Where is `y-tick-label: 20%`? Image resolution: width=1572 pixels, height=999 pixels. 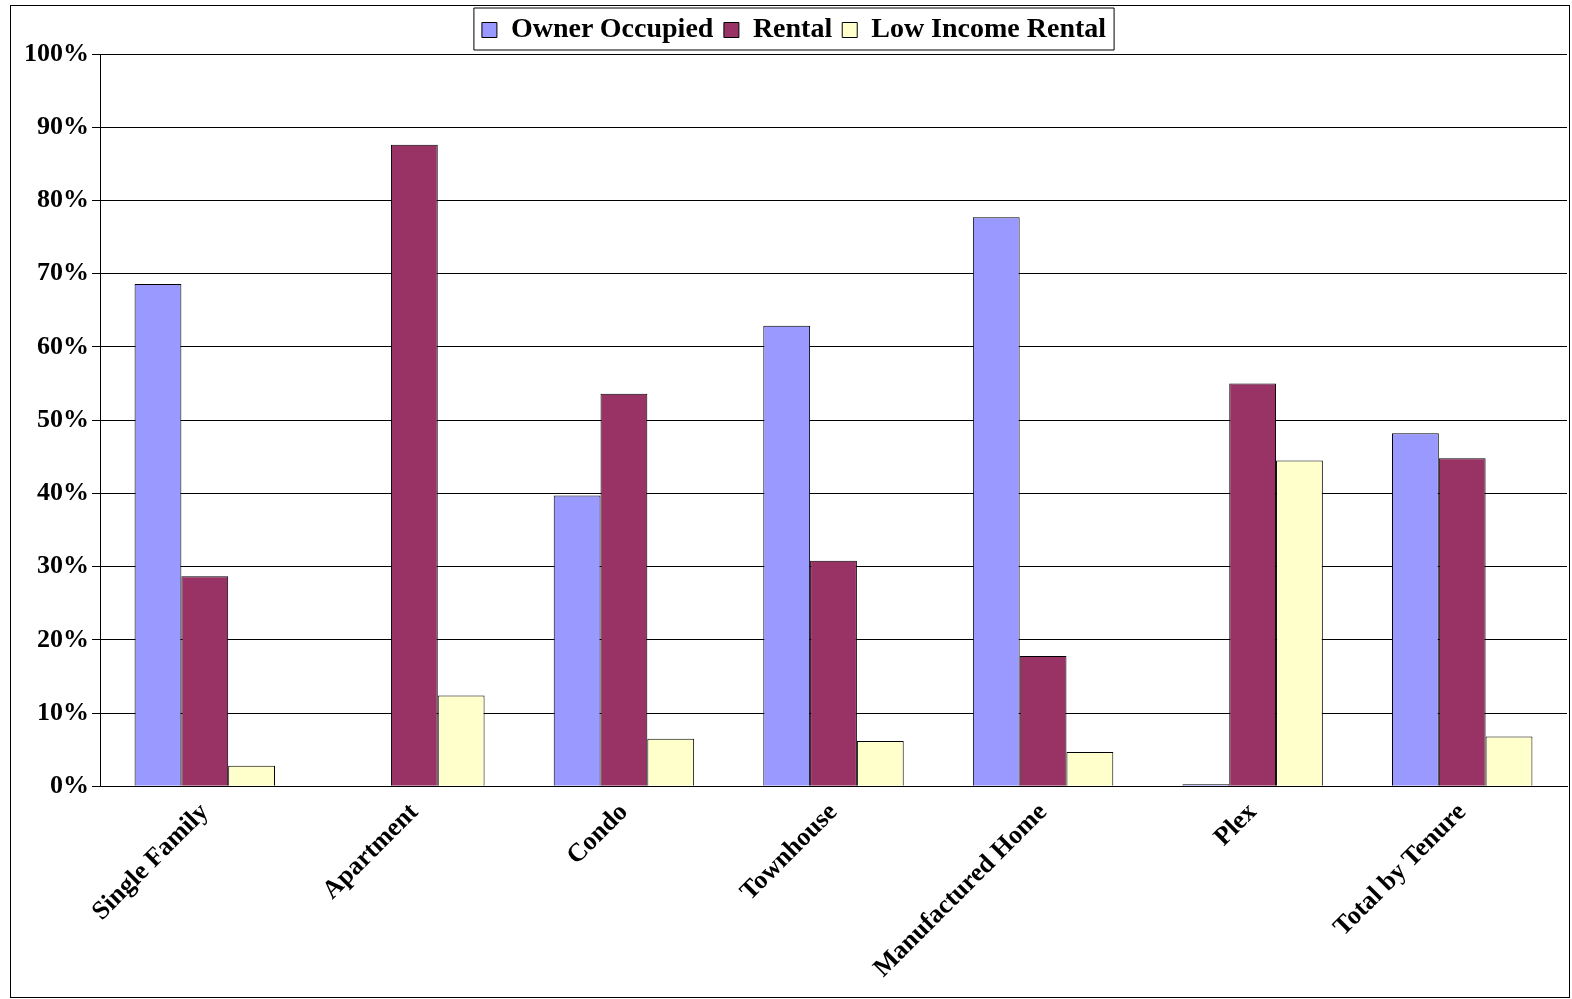 y-tick-label: 20% is located at coordinates (63, 638).